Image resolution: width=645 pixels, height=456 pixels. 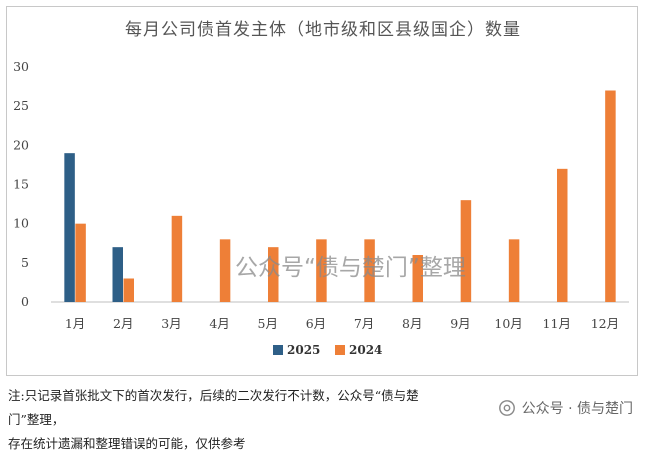 What do you see at coordinates (506, 408) in the screenshot?
I see `wechat-icon` at bounding box center [506, 408].